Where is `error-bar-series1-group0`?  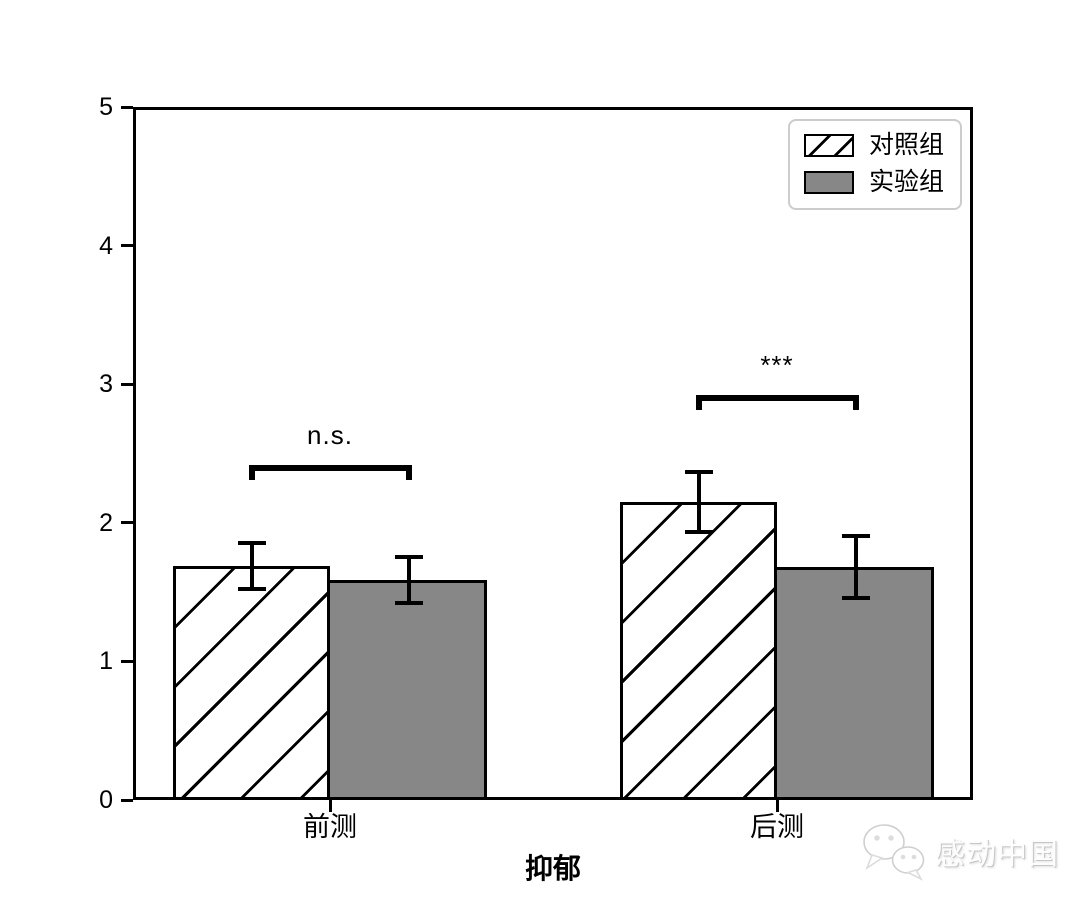
error-bar-series1-group0 is located at coordinates (408, 579).